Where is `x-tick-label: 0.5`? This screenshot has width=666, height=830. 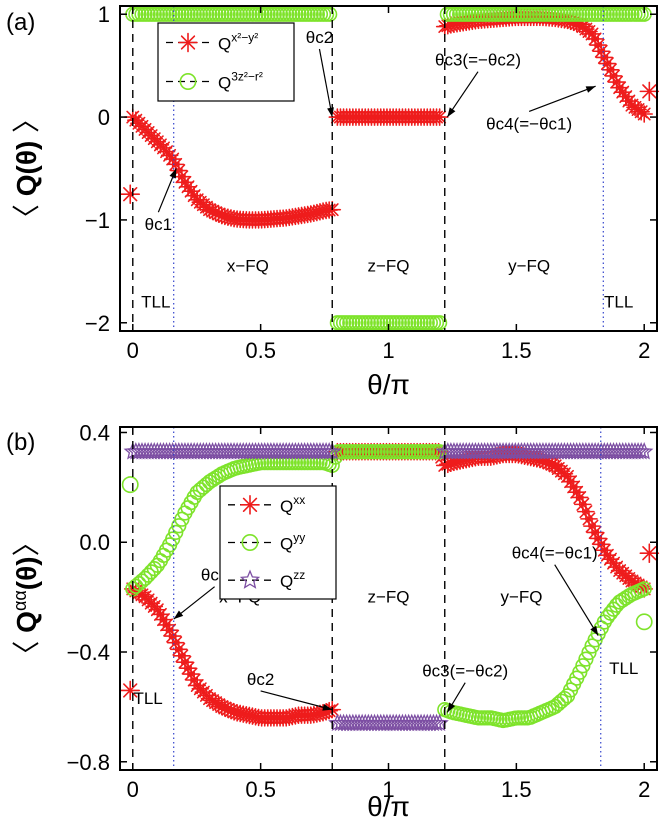
x-tick-label: 0.5 is located at coordinates (260, 789).